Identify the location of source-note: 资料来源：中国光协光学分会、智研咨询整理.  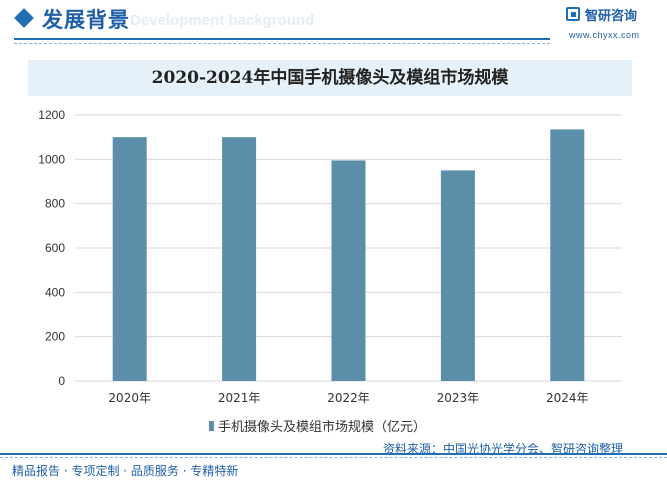
(503, 449).